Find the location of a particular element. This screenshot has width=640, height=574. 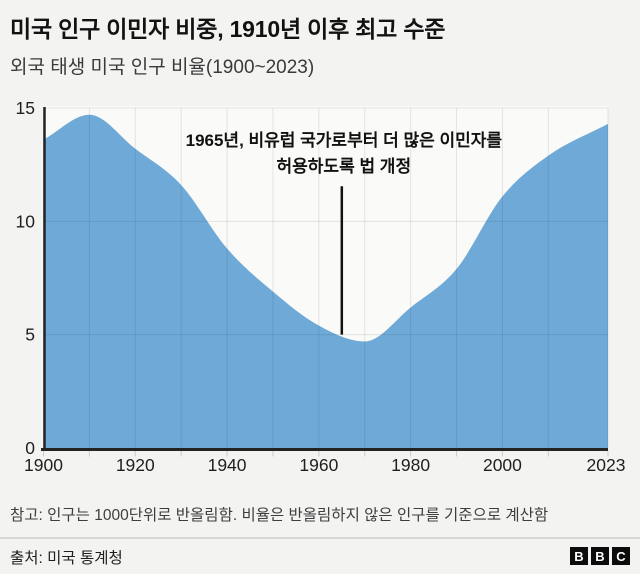

x-axis-tick-label: 1960 is located at coordinates (318, 465).